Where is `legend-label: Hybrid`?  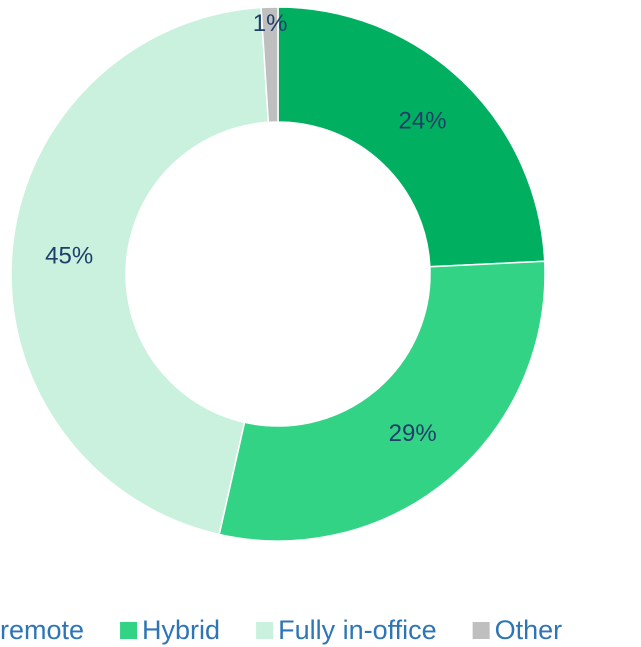
legend-label: Hybrid is located at coordinates (181, 630).